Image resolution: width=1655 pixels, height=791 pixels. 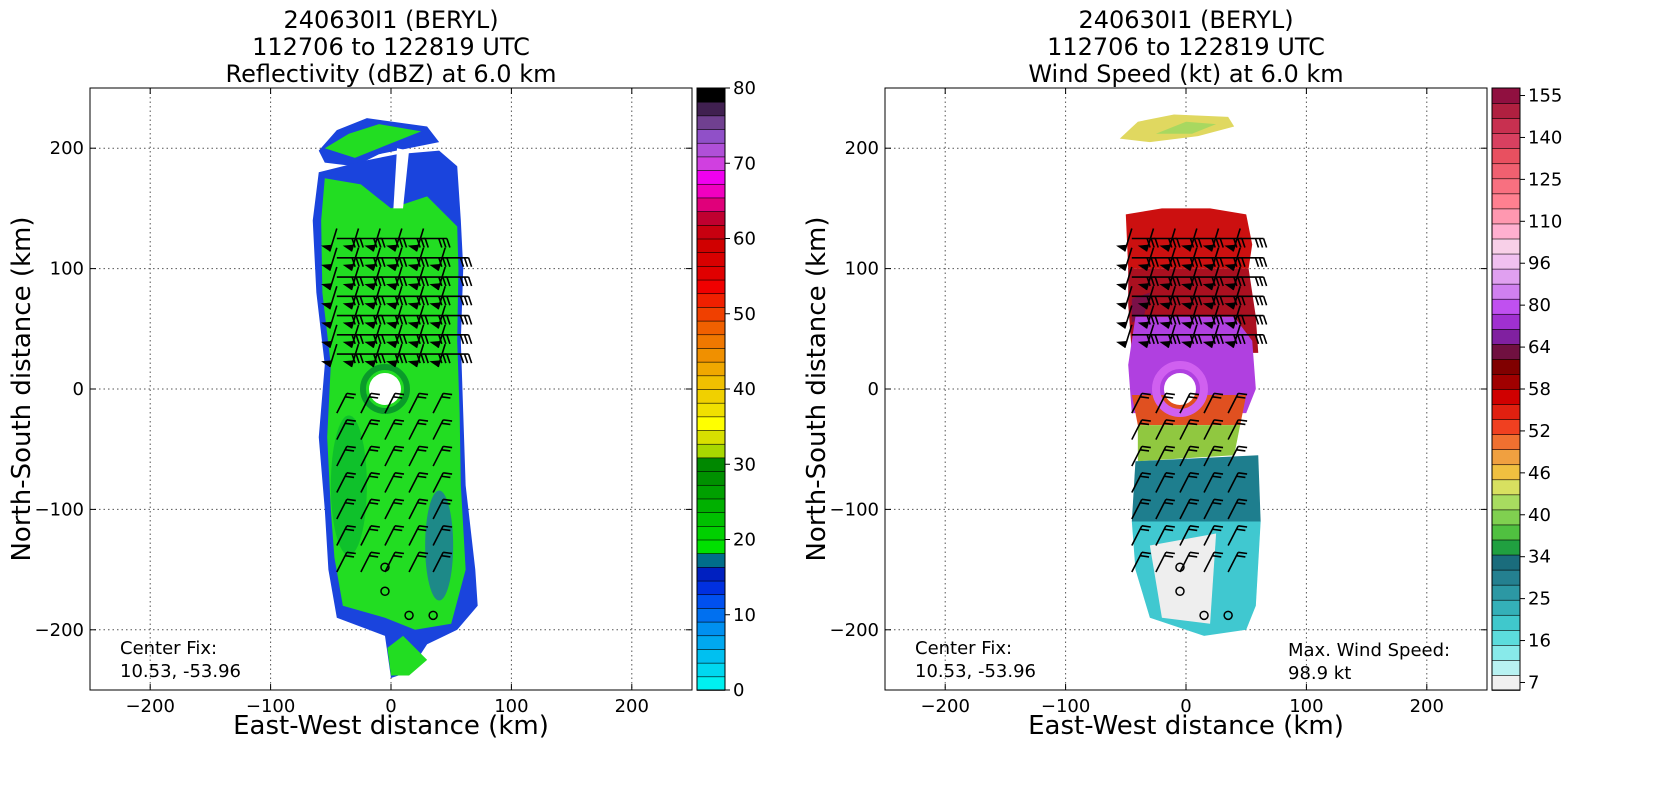 I want to click on colorbar-tick-label: 25, so click(x=1539, y=599).